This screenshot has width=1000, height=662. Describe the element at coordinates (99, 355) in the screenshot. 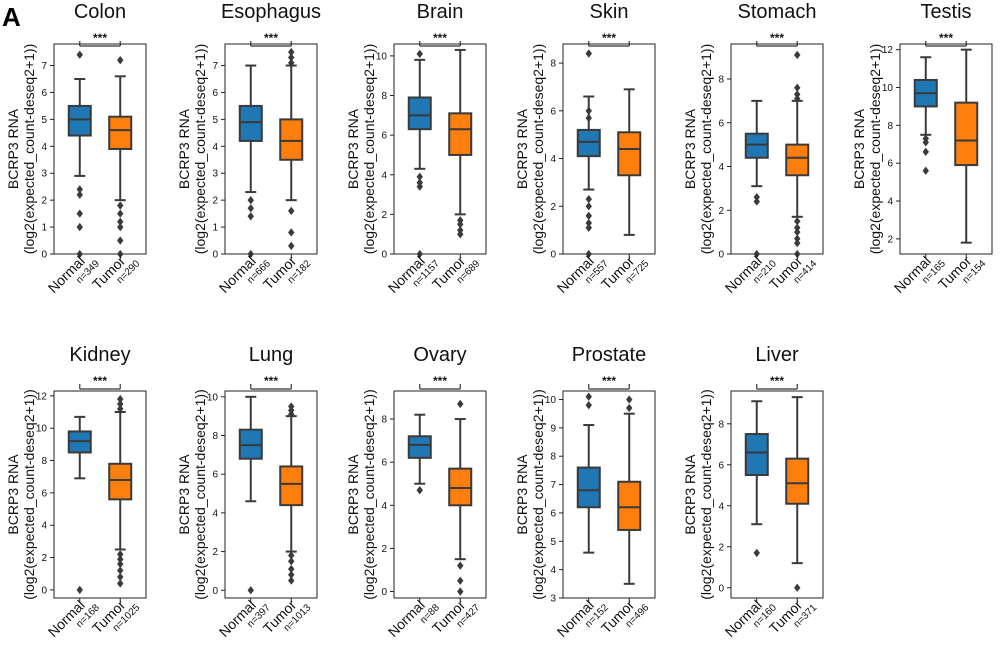

I see `chart-title: Kidney` at that location.